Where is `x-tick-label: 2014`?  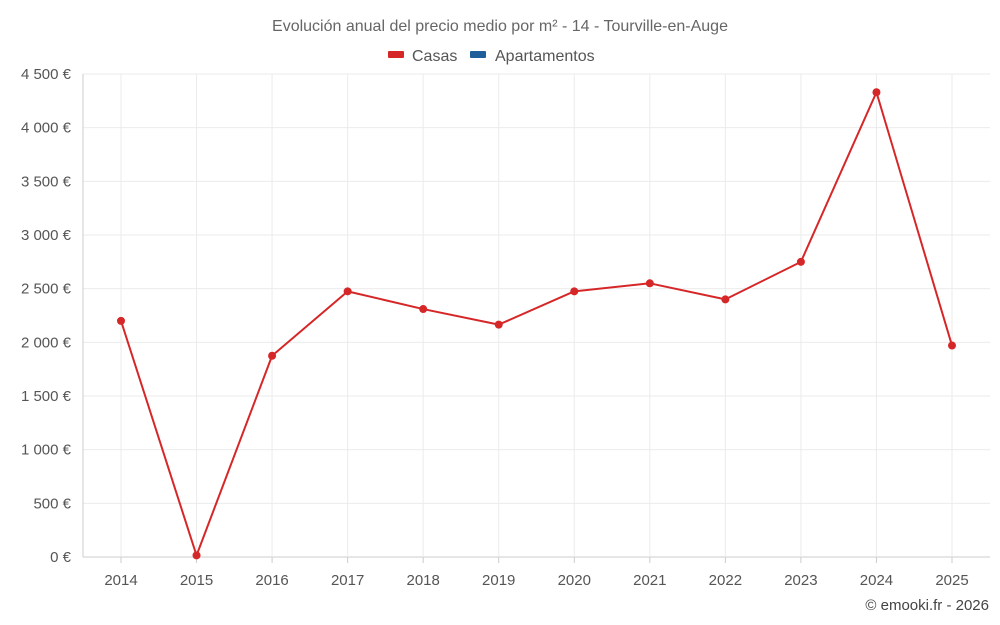
x-tick-label: 2014 is located at coordinates (120, 580).